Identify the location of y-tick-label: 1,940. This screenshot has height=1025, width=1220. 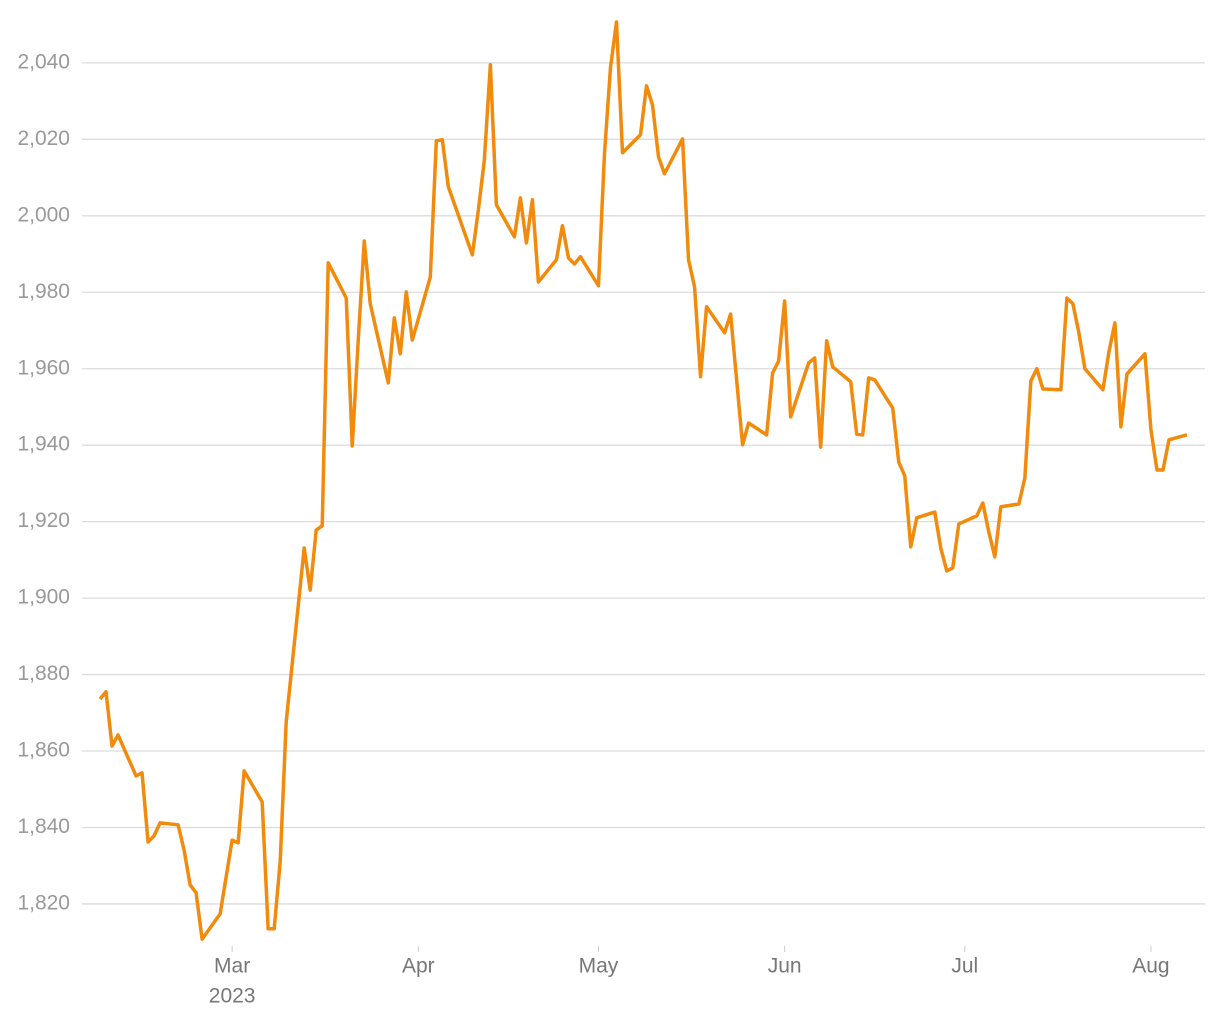
(43, 444).